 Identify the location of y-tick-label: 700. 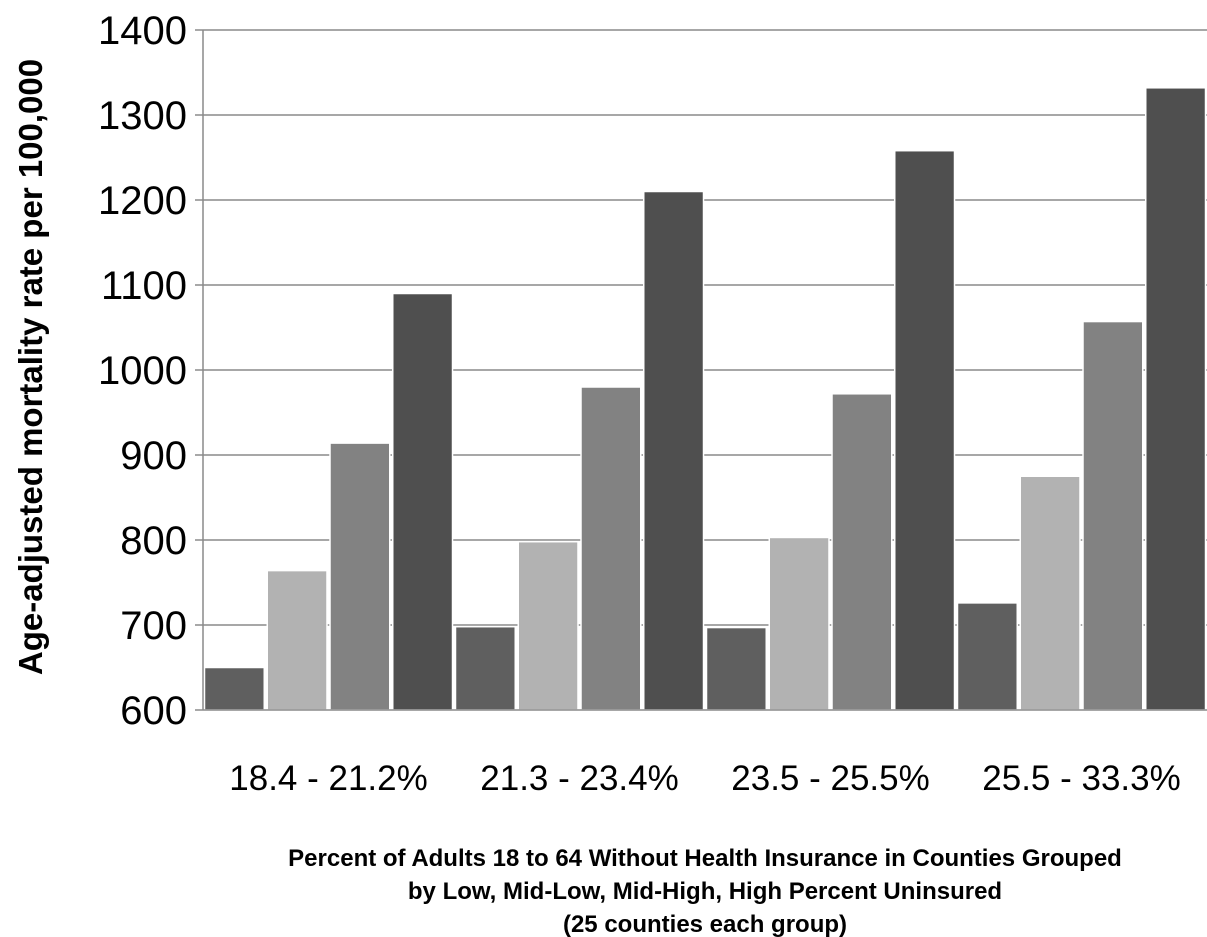
(153, 626).